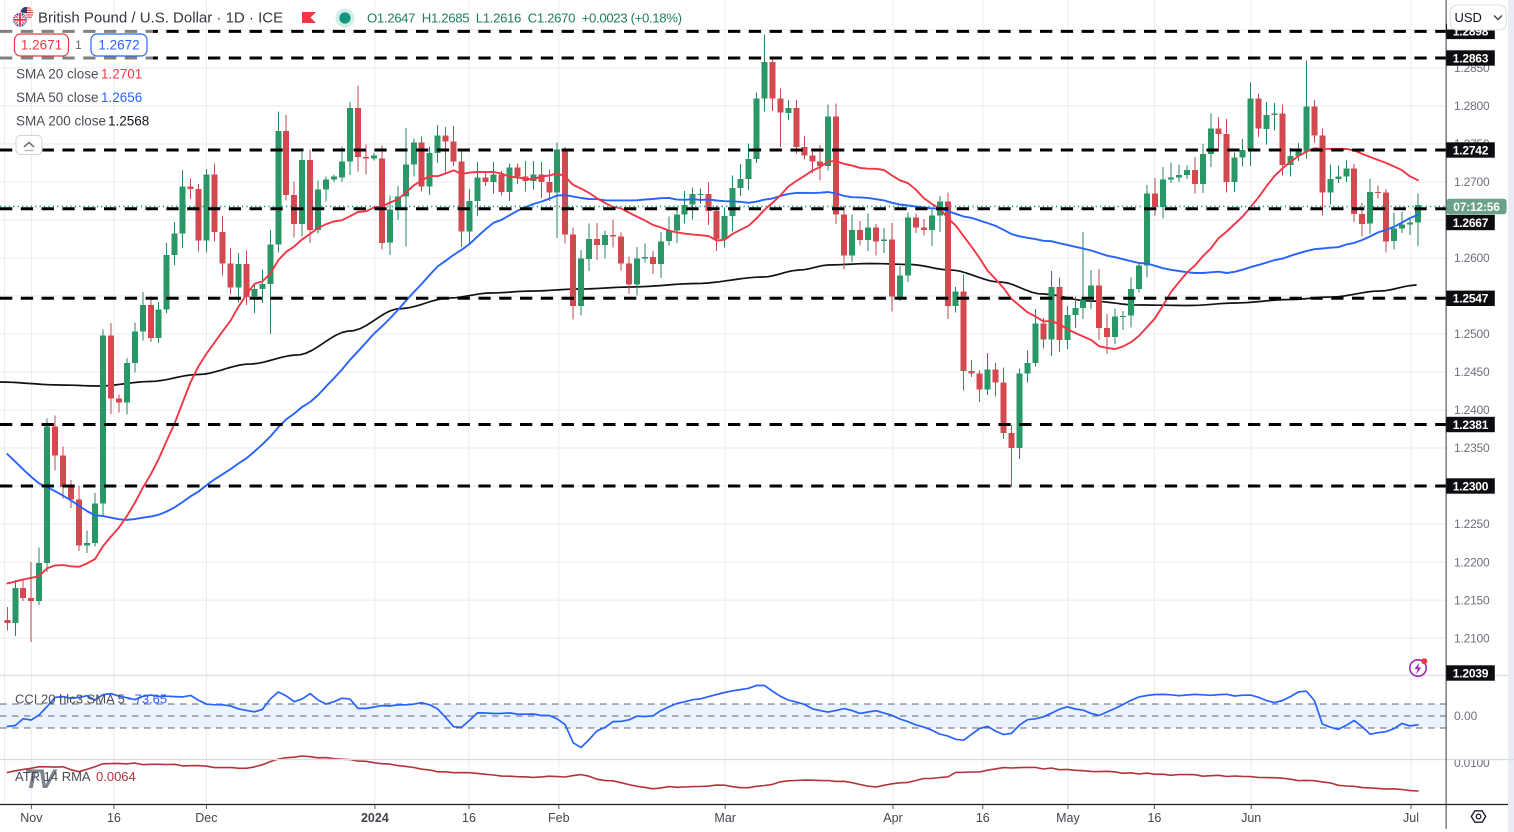  What do you see at coordinates (206, 818) in the screenshot?
I see `svg-text: Dec` at bounding box center [206, 818].